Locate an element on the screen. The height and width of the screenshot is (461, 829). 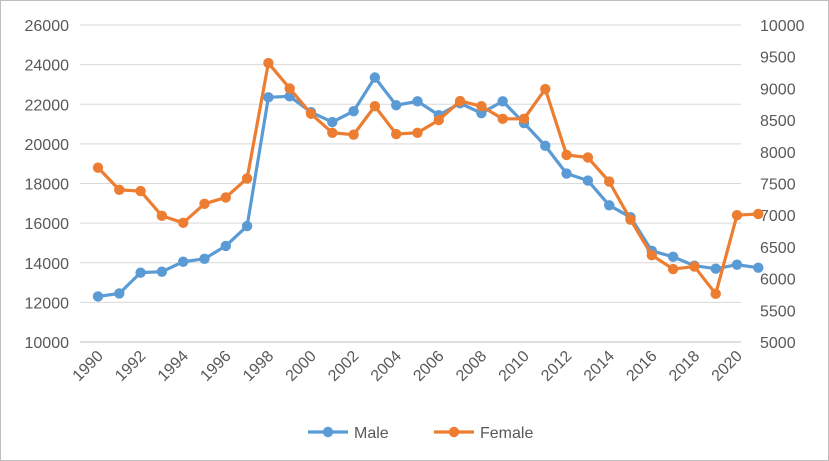
y-left-tick-label: 18000 is located at coordinates (47, 185).